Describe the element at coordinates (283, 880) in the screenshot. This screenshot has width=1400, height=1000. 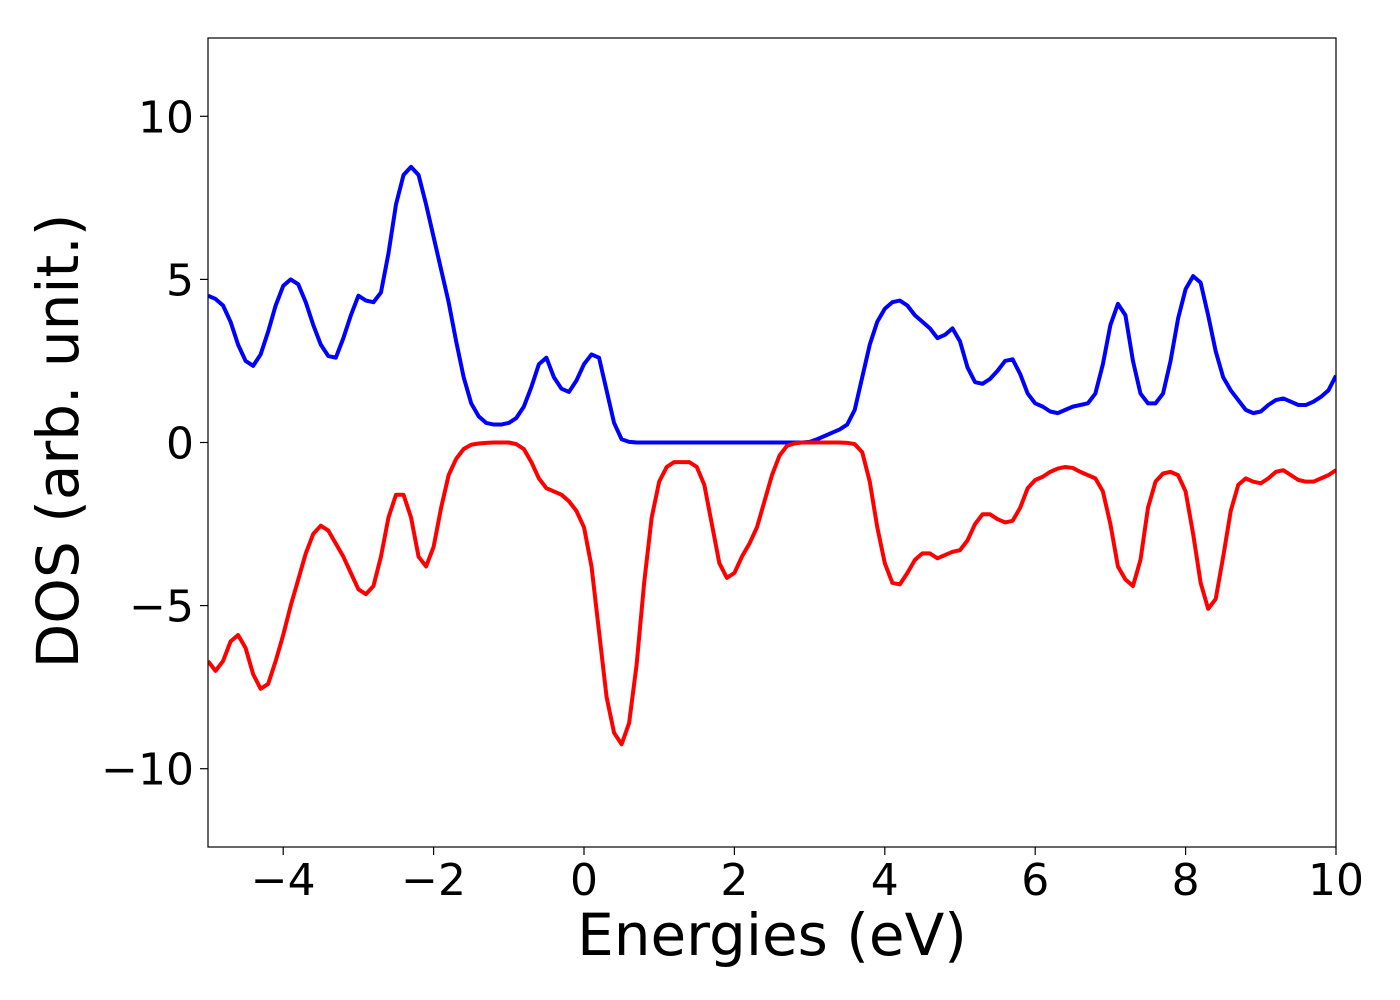
I see `x-tick-label: −4` at that location.